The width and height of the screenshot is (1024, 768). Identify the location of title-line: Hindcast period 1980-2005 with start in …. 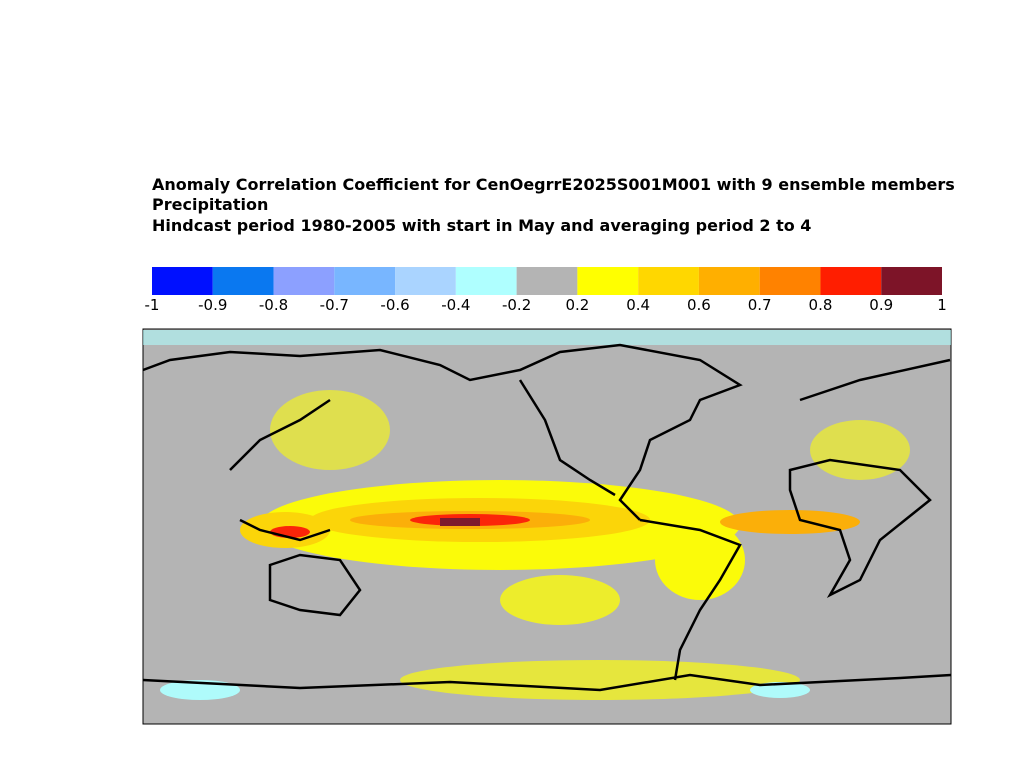
(481, 225).